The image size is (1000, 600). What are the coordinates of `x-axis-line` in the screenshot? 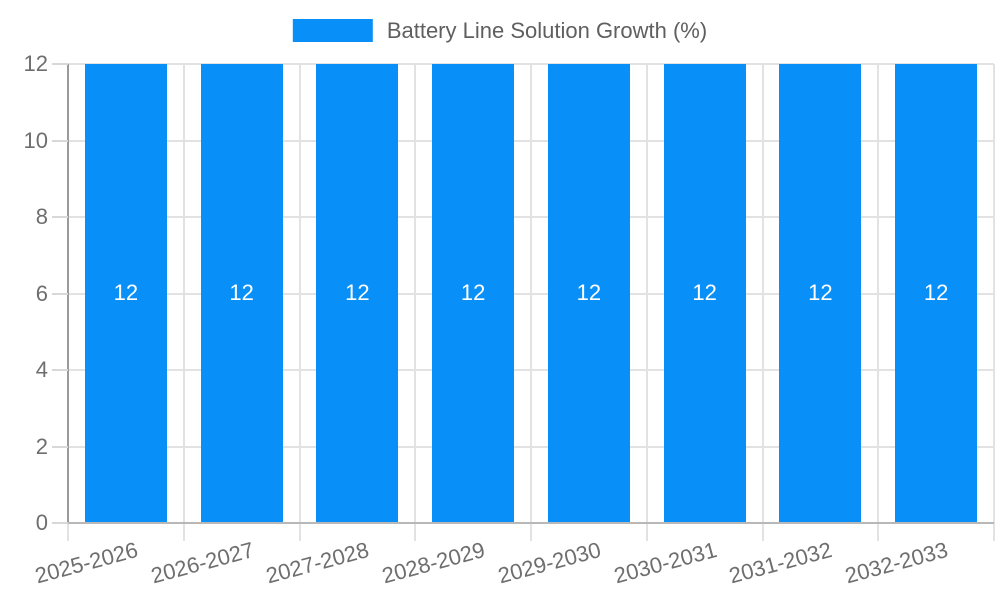 It's located at (531, 523).